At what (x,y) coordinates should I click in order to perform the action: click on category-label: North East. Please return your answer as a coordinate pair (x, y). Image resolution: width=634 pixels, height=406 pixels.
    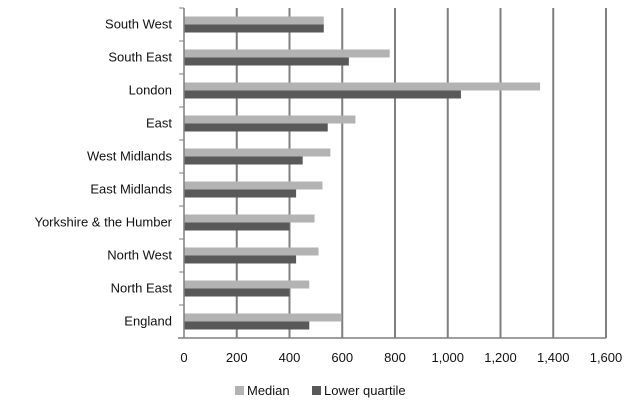
    Looking at the image, I should click on (142, 288).